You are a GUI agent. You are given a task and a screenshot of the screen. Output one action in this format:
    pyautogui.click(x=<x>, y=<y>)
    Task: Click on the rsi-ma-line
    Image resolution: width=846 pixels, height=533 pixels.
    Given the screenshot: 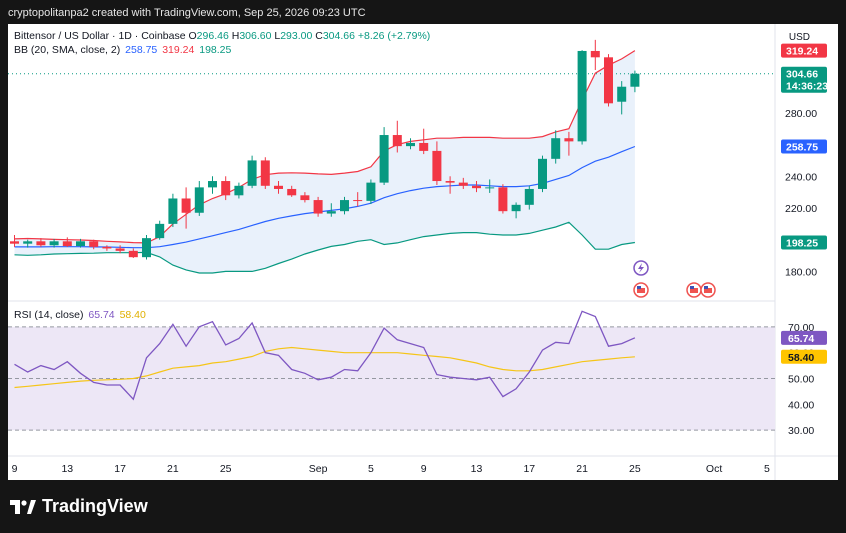 What is the action you would take?
    pyautogui.click(x=324, y=367)
    